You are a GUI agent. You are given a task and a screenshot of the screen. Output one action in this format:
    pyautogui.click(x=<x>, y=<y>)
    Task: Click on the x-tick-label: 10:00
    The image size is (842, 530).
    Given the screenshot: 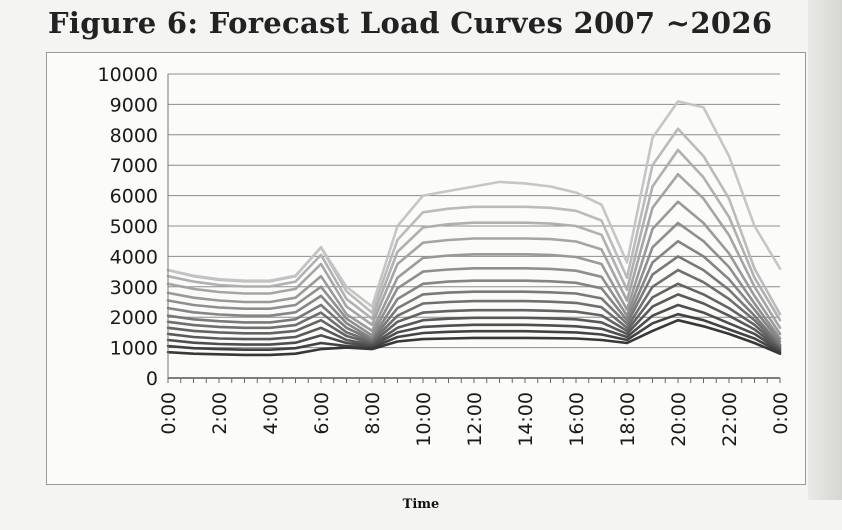 What is the action you would take?
    pyautogui.click(x=424, y=419)
    